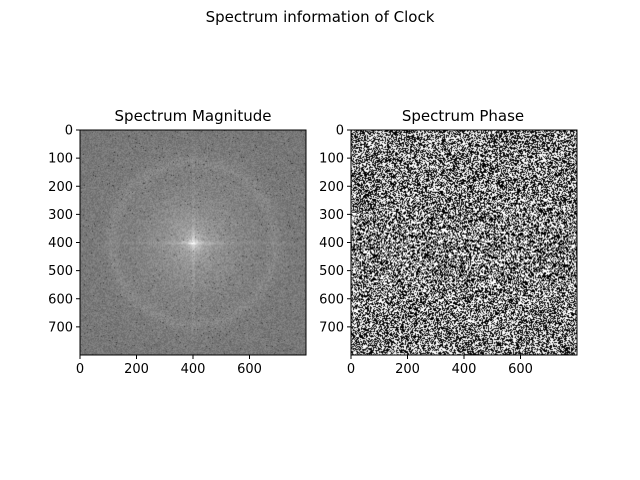 The width and height of the screenshot is (640, 480). I want to click on magnitude-title: Spectrum Magnitude, so click(193, 116).